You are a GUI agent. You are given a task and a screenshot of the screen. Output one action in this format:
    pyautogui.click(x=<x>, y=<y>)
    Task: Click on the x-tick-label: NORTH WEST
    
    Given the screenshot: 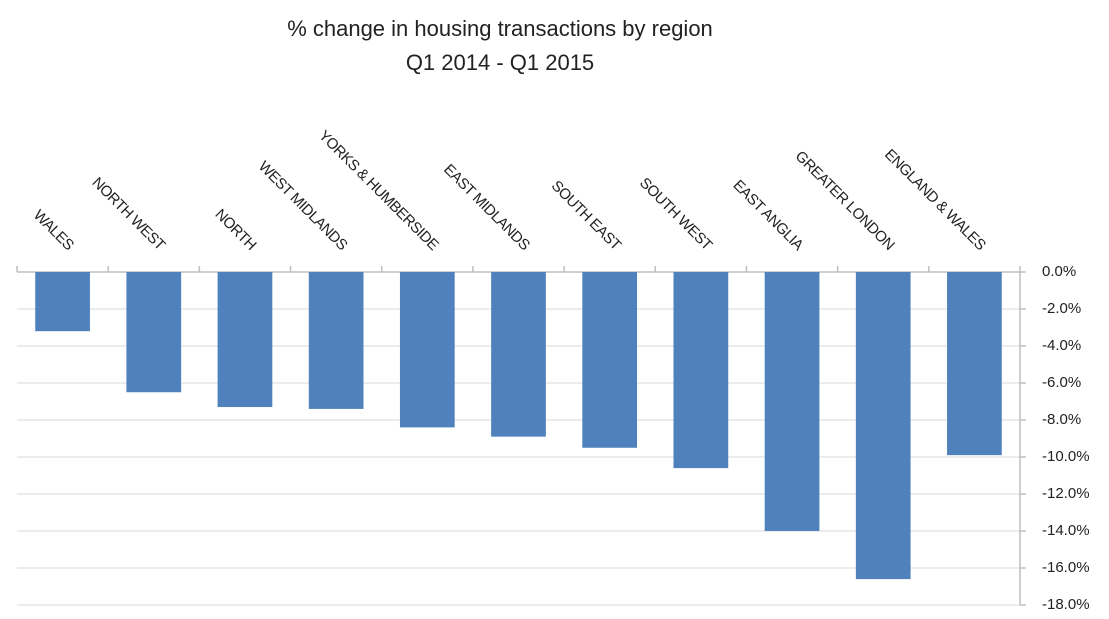 What is the action you would take?
    pyautogui.click(x=129, y=214)
    